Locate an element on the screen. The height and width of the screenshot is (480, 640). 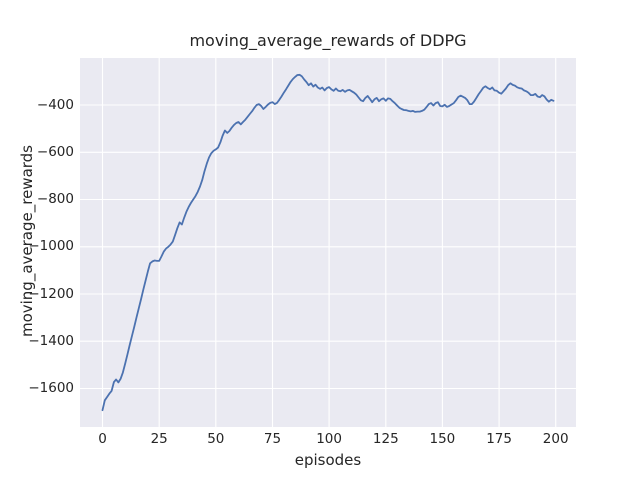
y-tick-label--1600: −1600 is located at coordinates (51, 388).